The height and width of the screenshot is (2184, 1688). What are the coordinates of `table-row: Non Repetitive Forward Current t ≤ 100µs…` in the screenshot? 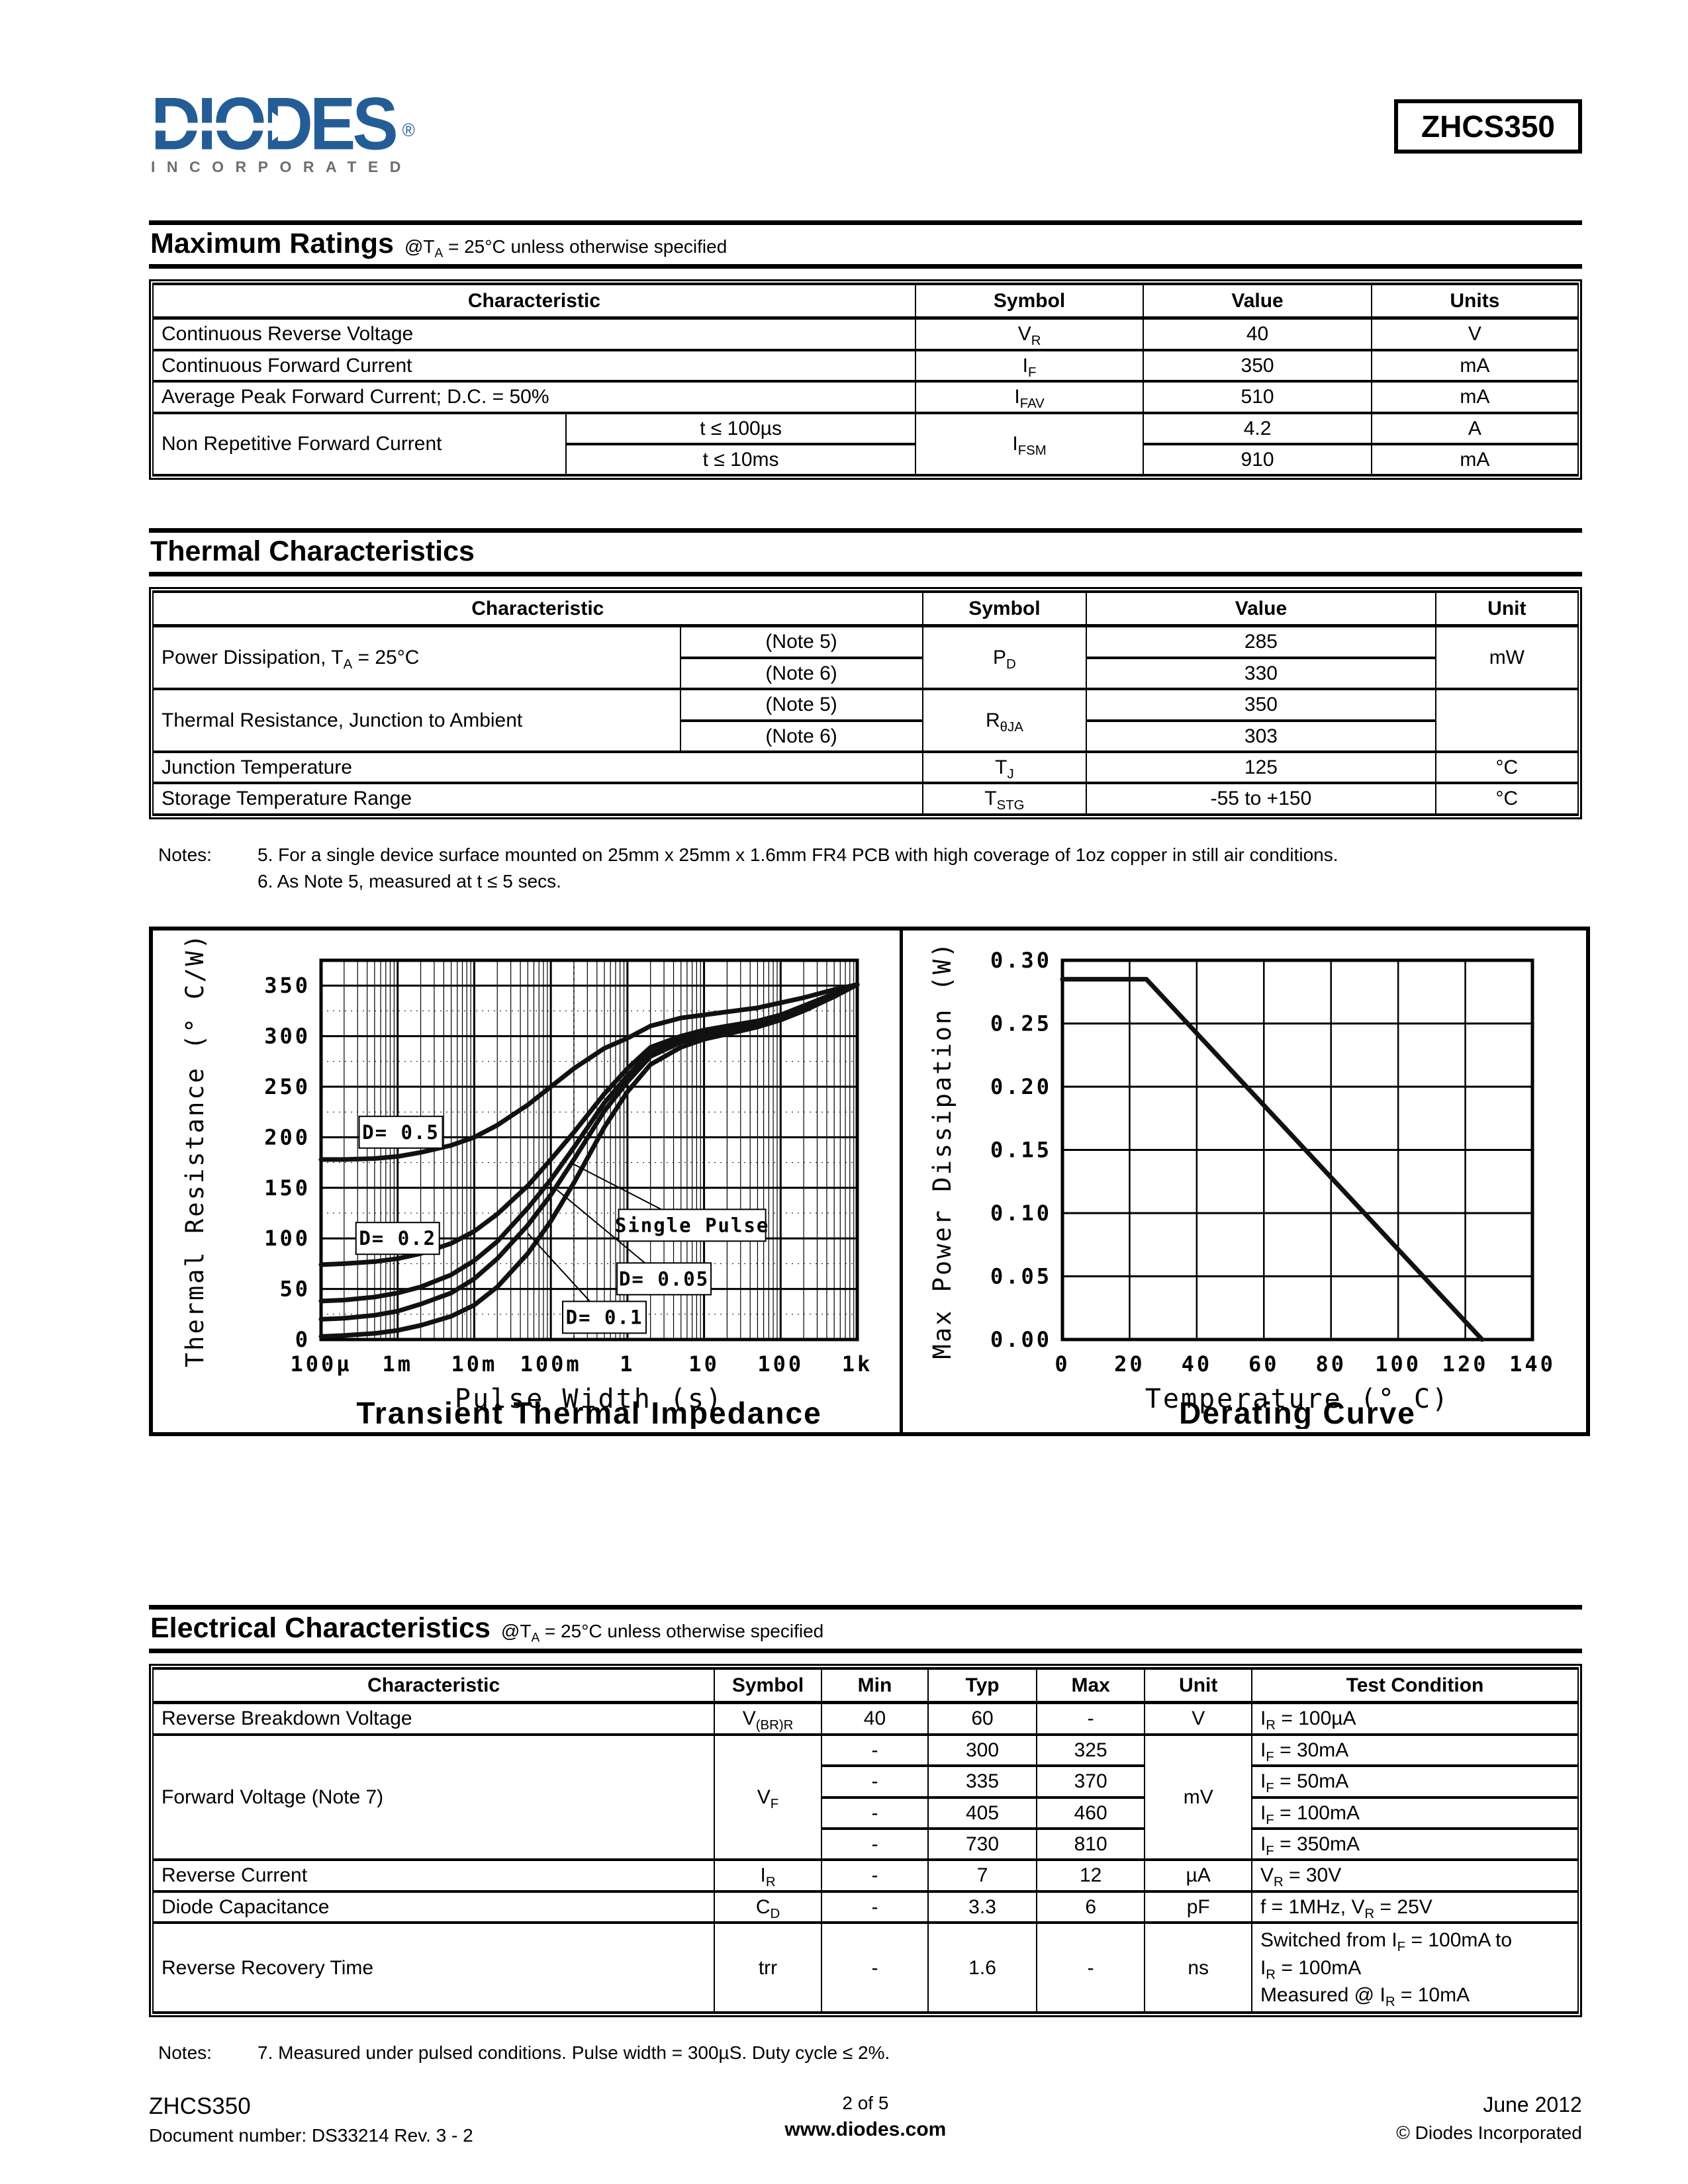 It's located at (865, 444).